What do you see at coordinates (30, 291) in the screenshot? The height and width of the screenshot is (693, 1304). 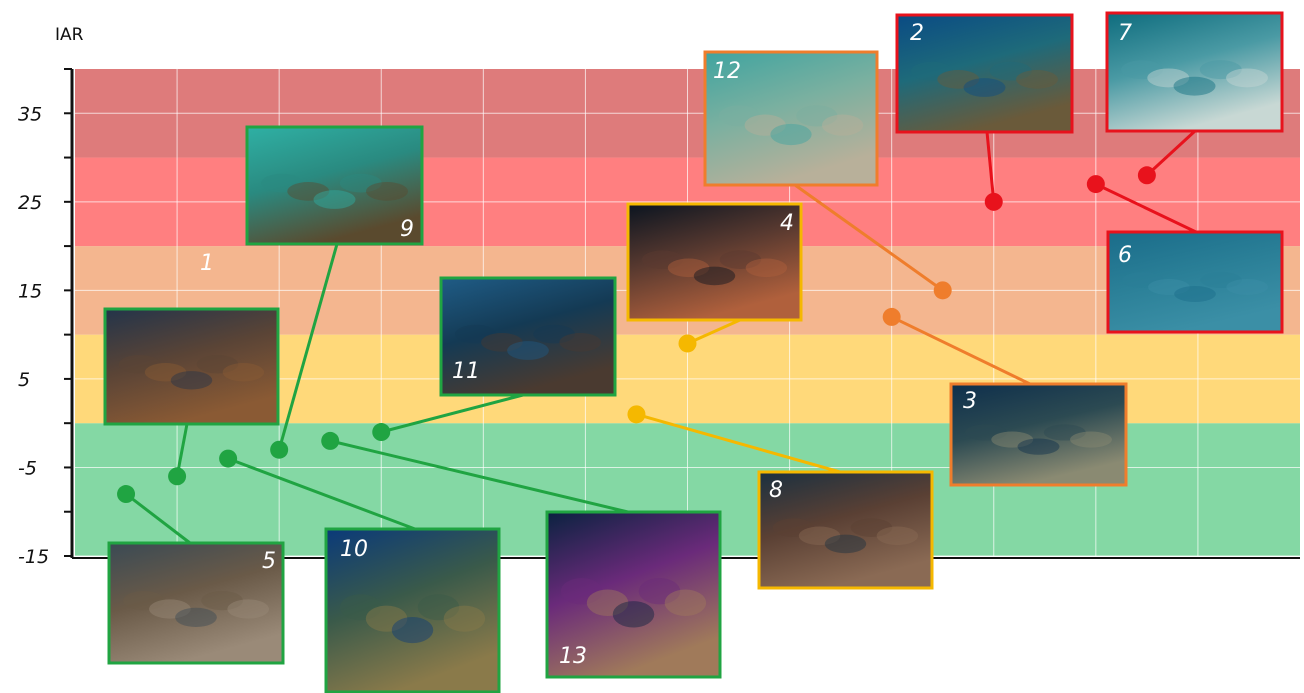 I see `y-tick-label: 15` at bounding box center [30, 291].